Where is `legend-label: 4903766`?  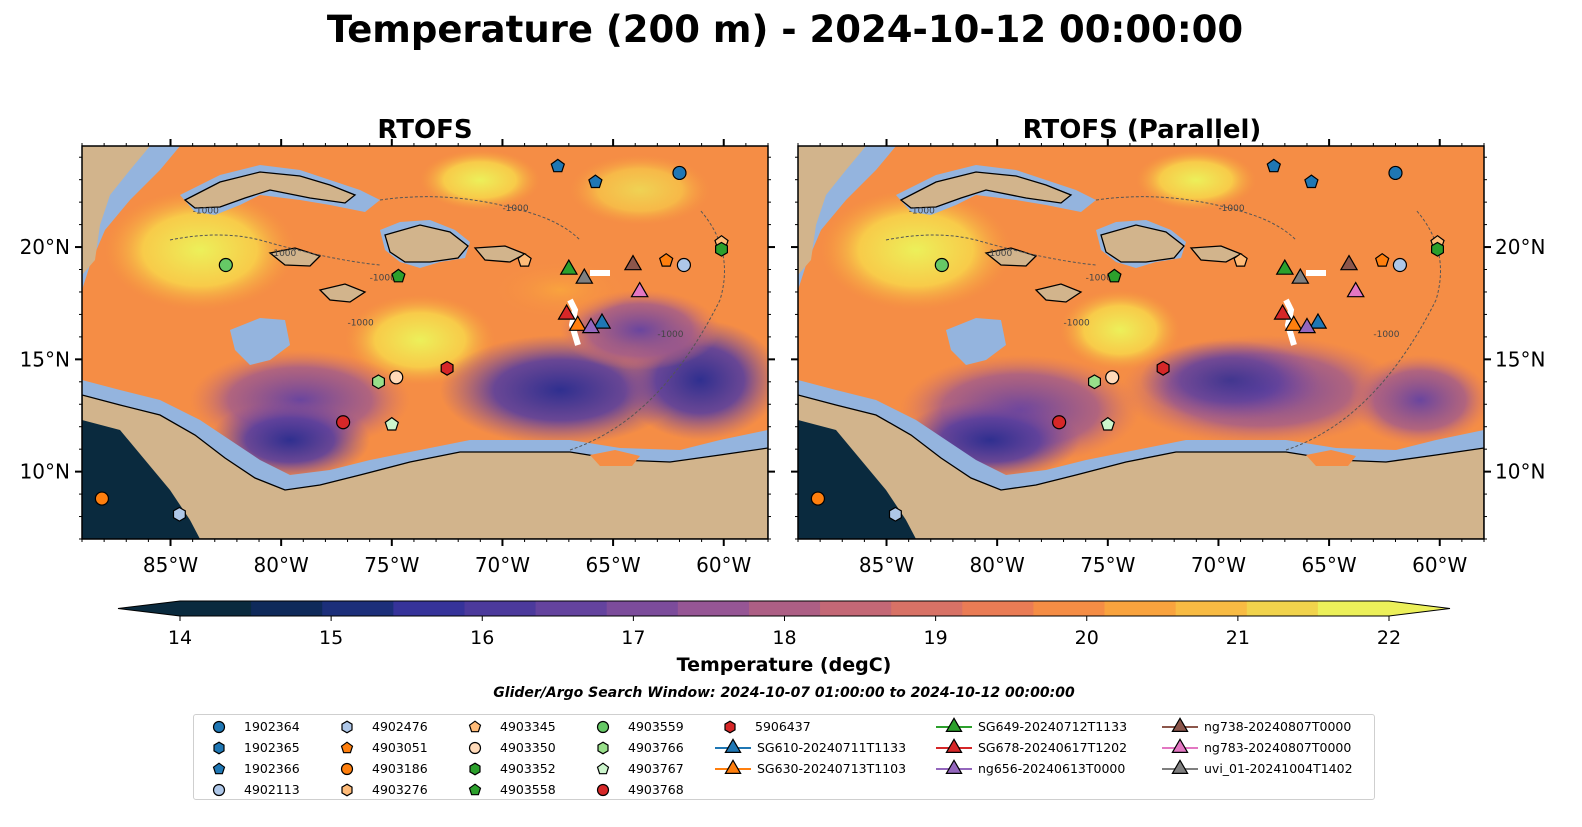 legend-label: 4903766 is located at coordinates (656, 747).